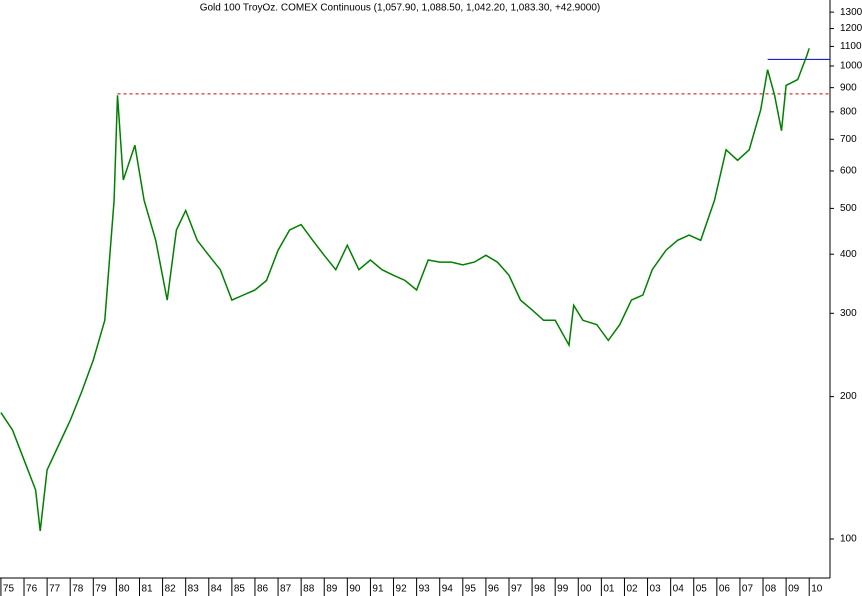  Describe the element at coordinates (171, 589) in the screenshot. I see `x-tick-label: 82` at that location.